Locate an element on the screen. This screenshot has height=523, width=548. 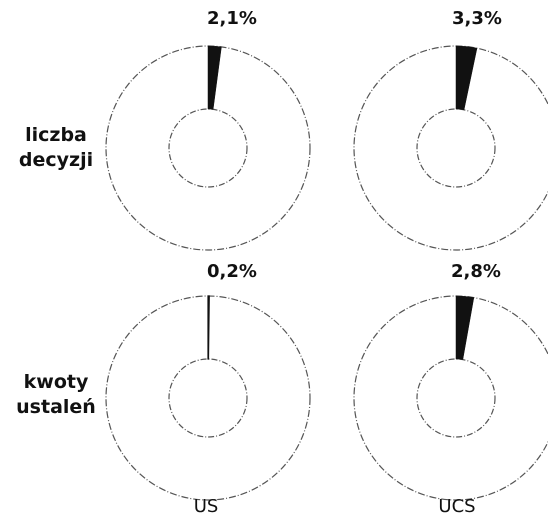
donut-inner-ring-us-amounts is located at coordinates (208, 398).